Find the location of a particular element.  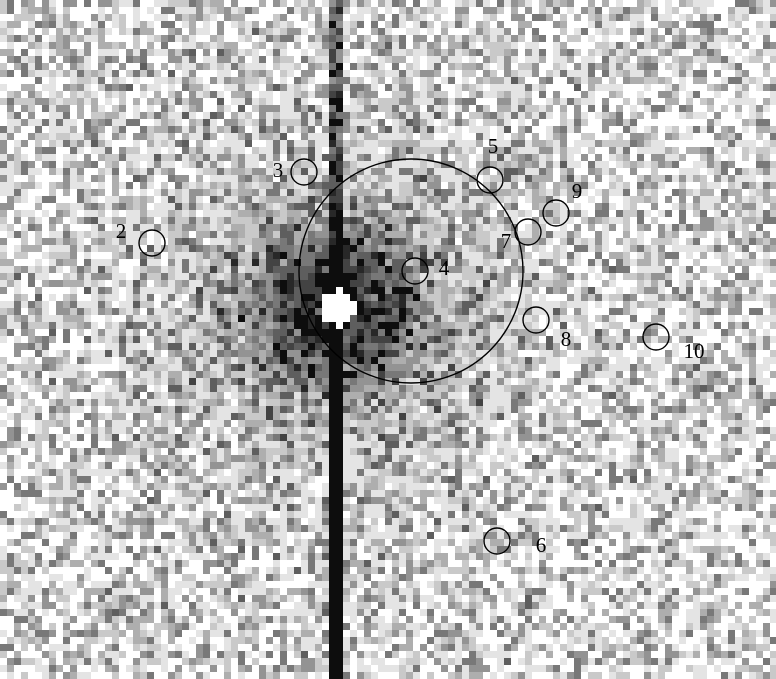

pixel-level is located at coordinates (339, 308).